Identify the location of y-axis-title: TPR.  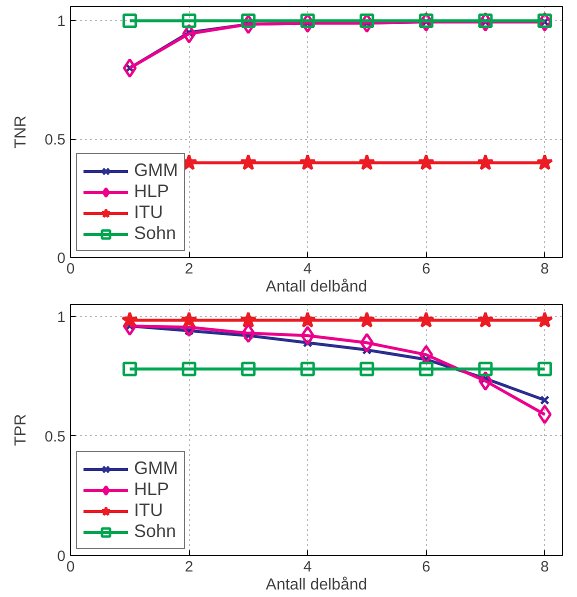
(21, 430).